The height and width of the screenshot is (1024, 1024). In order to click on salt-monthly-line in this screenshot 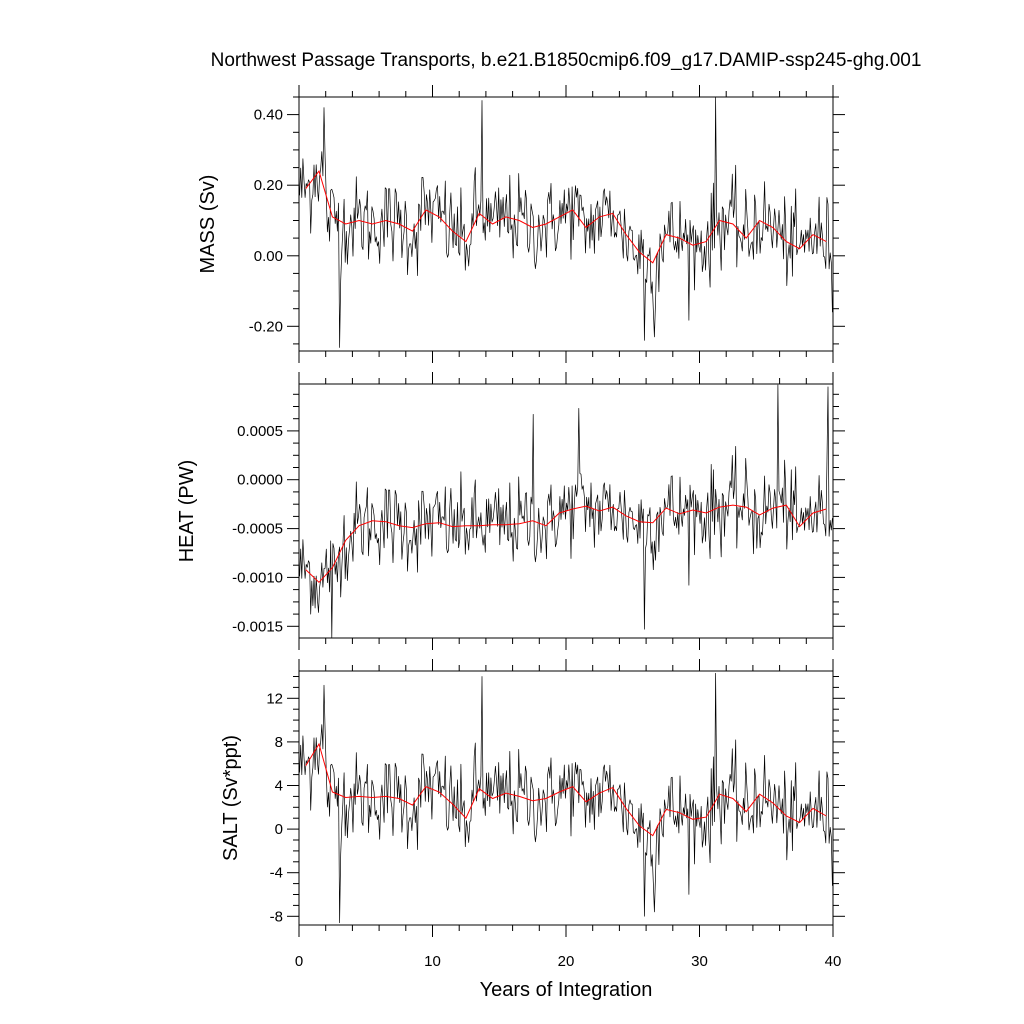, I will do `click(566, 798)`.